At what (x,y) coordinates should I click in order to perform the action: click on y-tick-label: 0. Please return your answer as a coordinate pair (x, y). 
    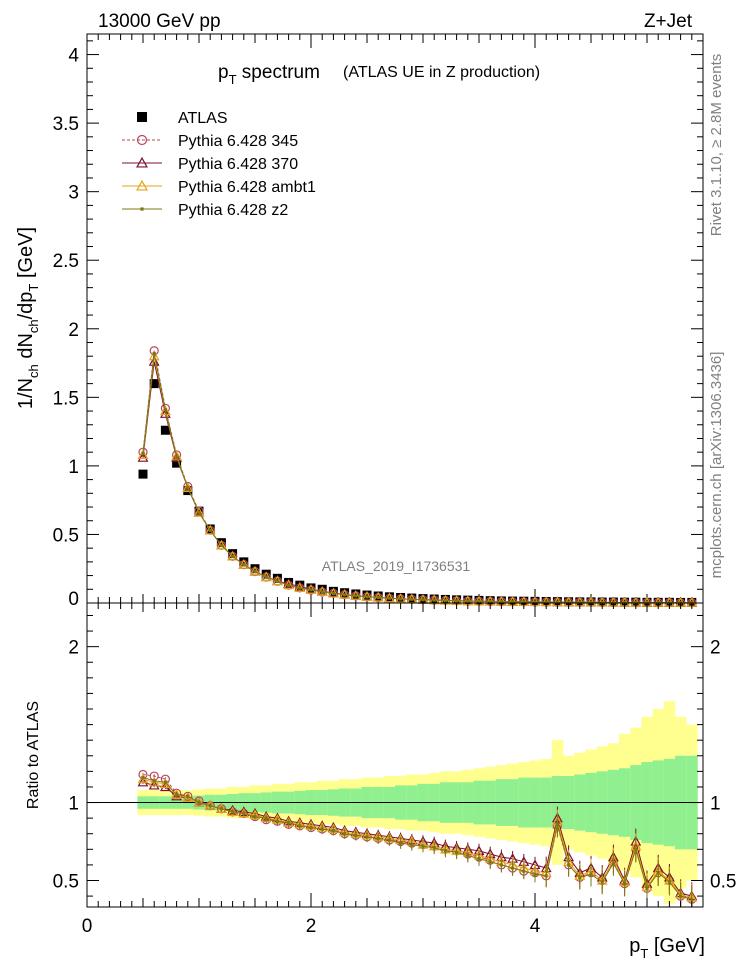
    Looking at the image, I should click on (73, 599).